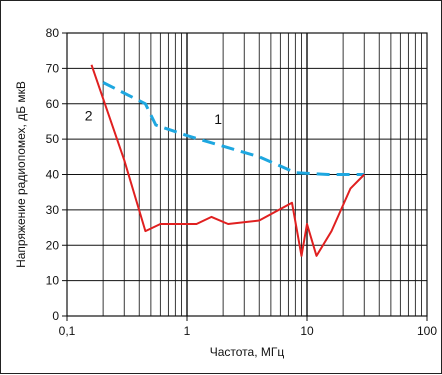  I want to click on x-axis-ticks: 0,1 1 10 100, so click(248, 327).